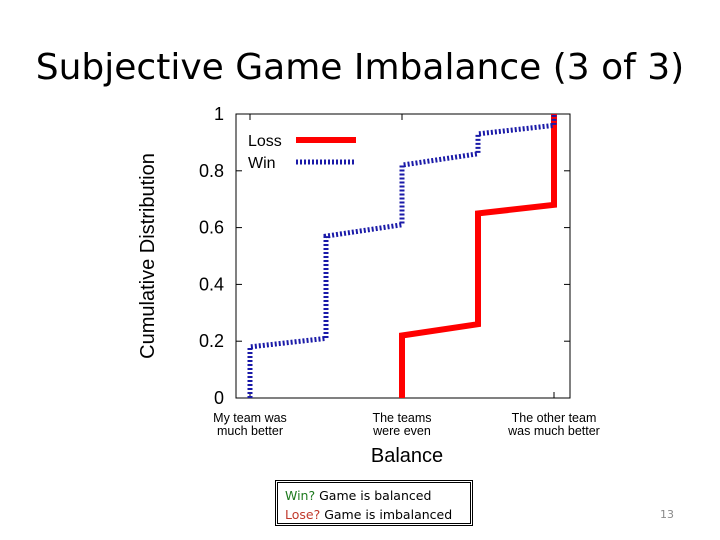 The width and height of the screenshot is (720, 540). I want to click on note-line-win: Win? Game is balanced, so click(377, 495).